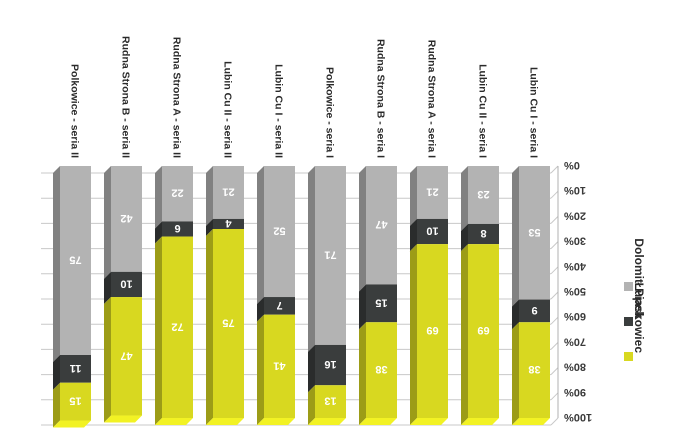  Describe the element at coordinates (228, 323) in the screenshot. I see `data-label: 75` at that location.